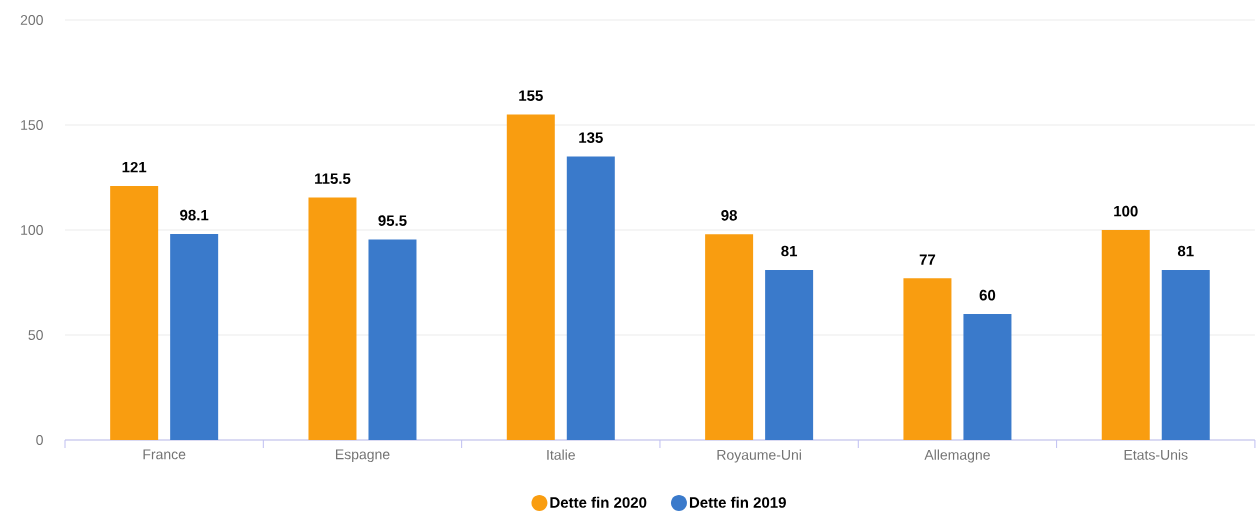 The image size is (1259, 520). I want to click on y-tick-label: 50, so click(35, 335).